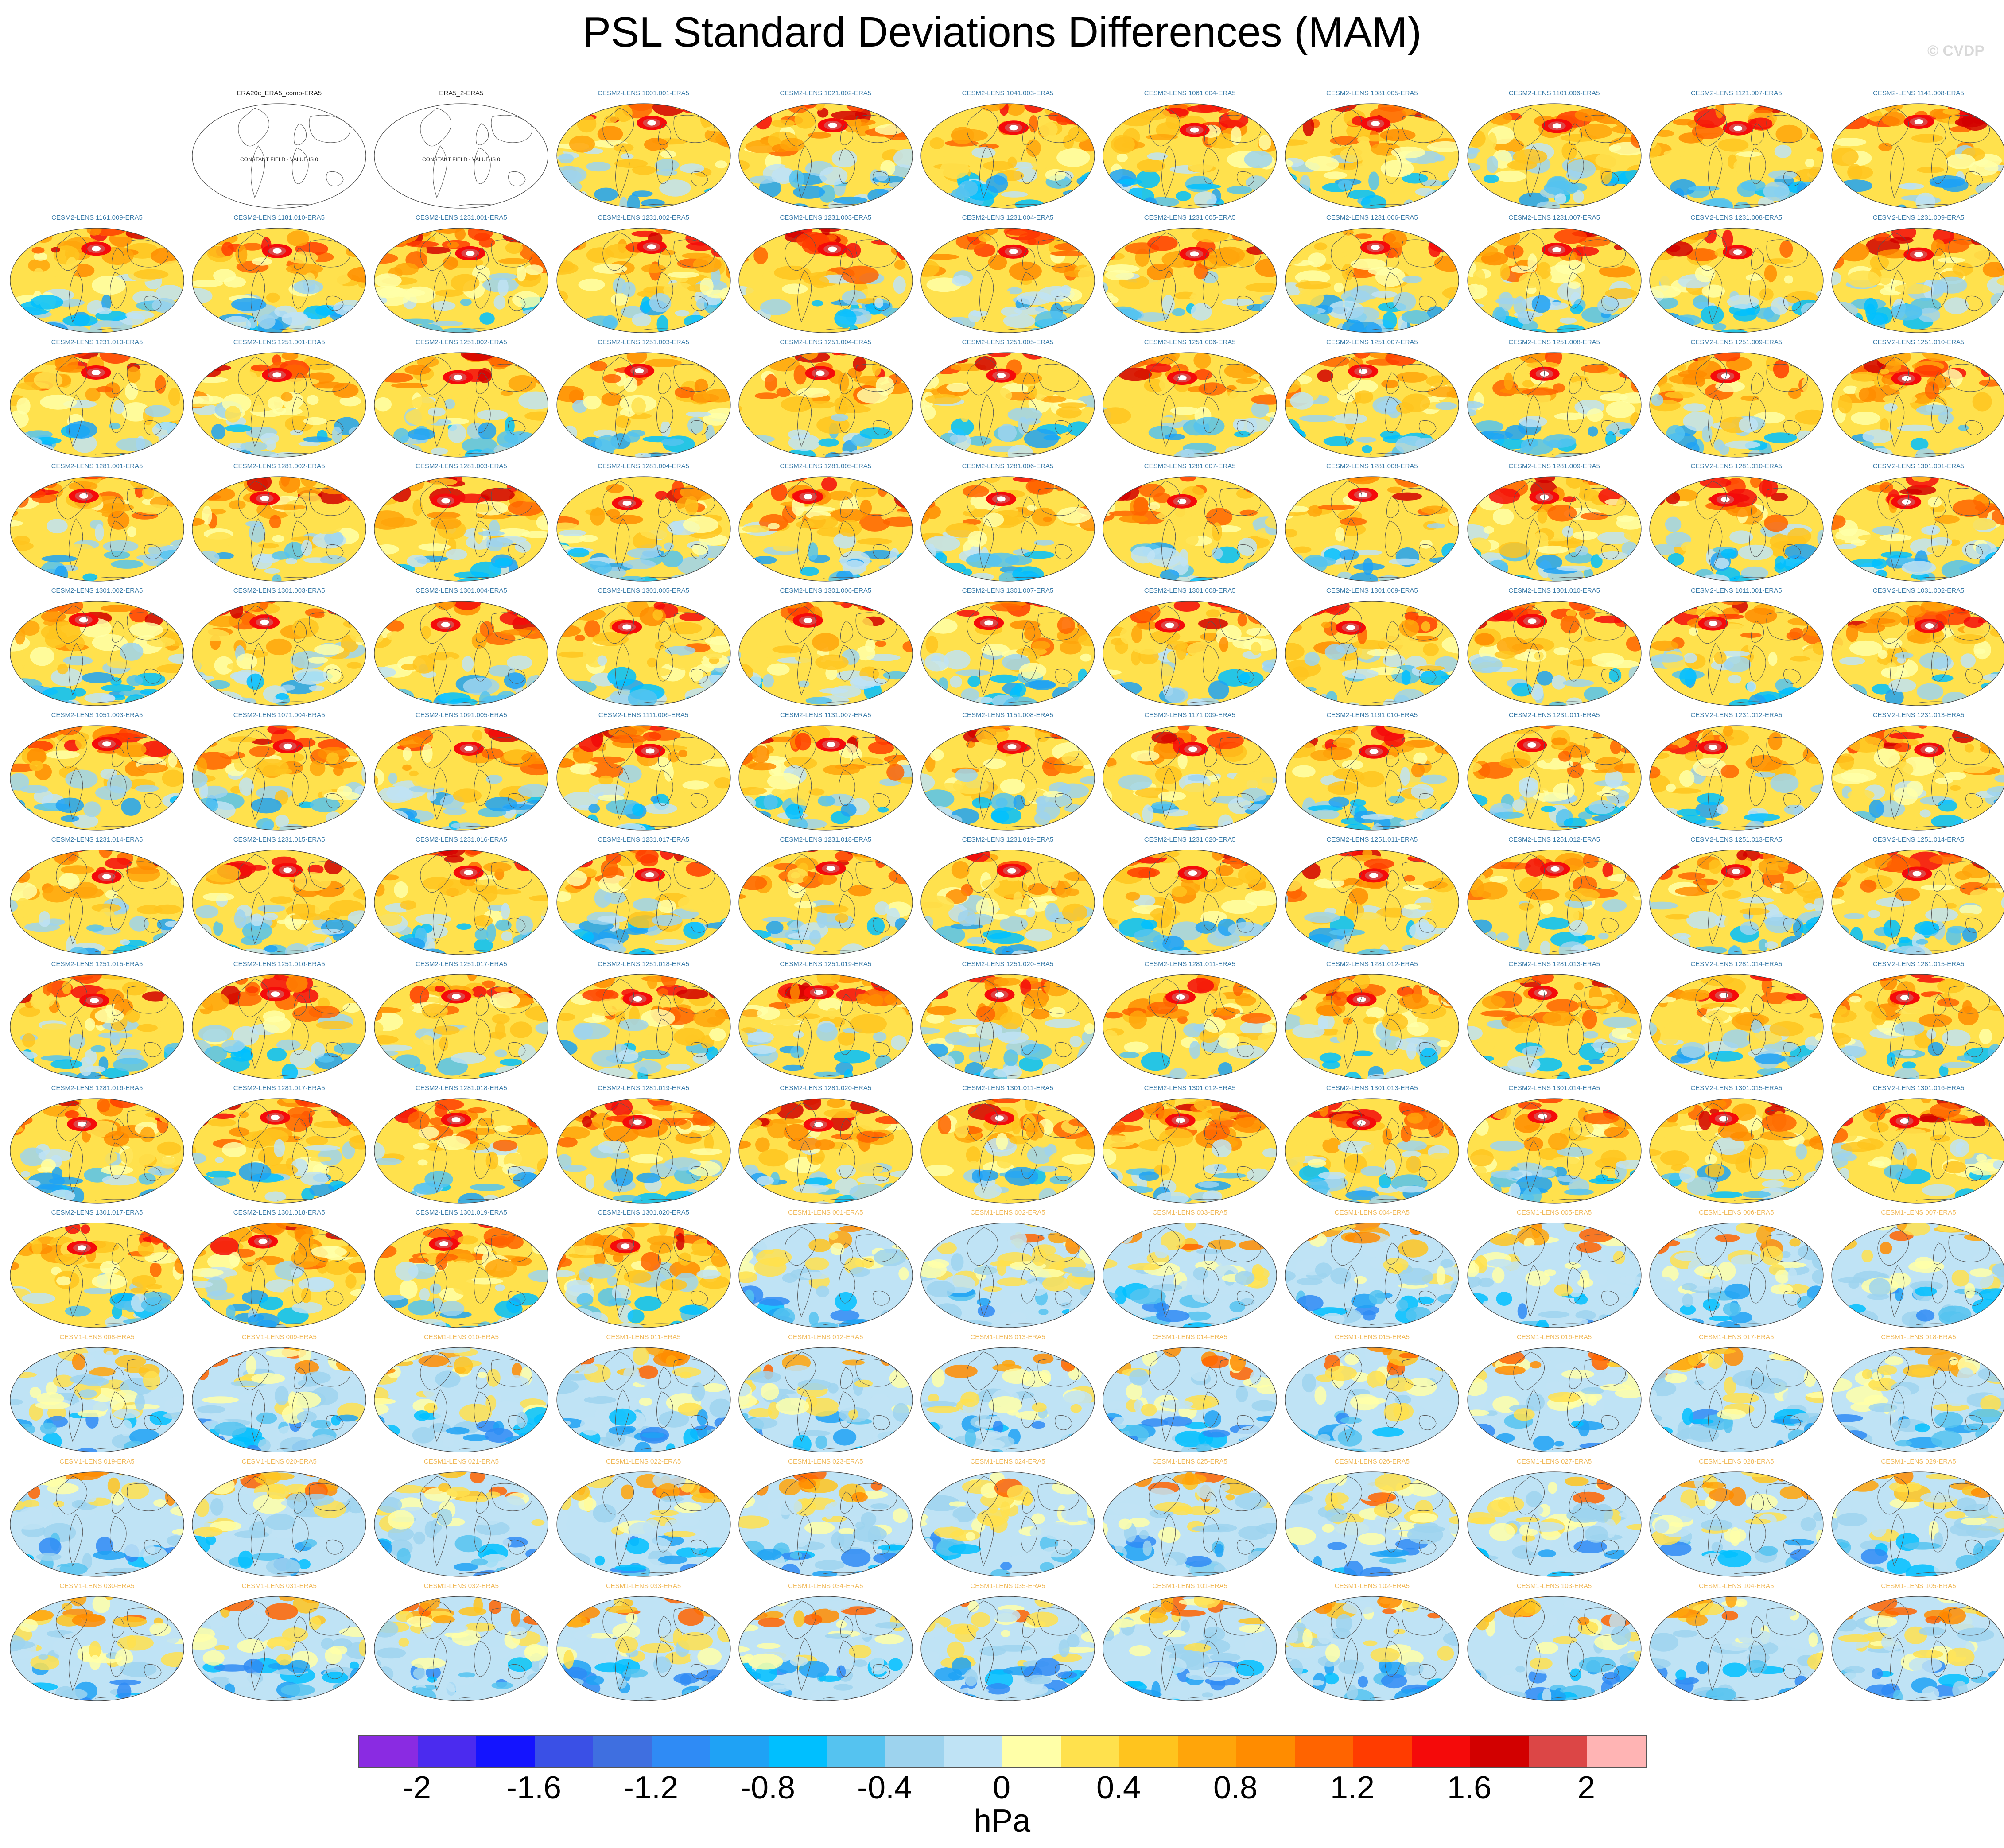 Image resolution: width=2004 pixels, height=1848 pixels. What do you see at coordinates (643, 93) in the screenshot?
I see `panel-title: CESM2-LENS 1001.001-ERA5` at bounding box center [643, 93].